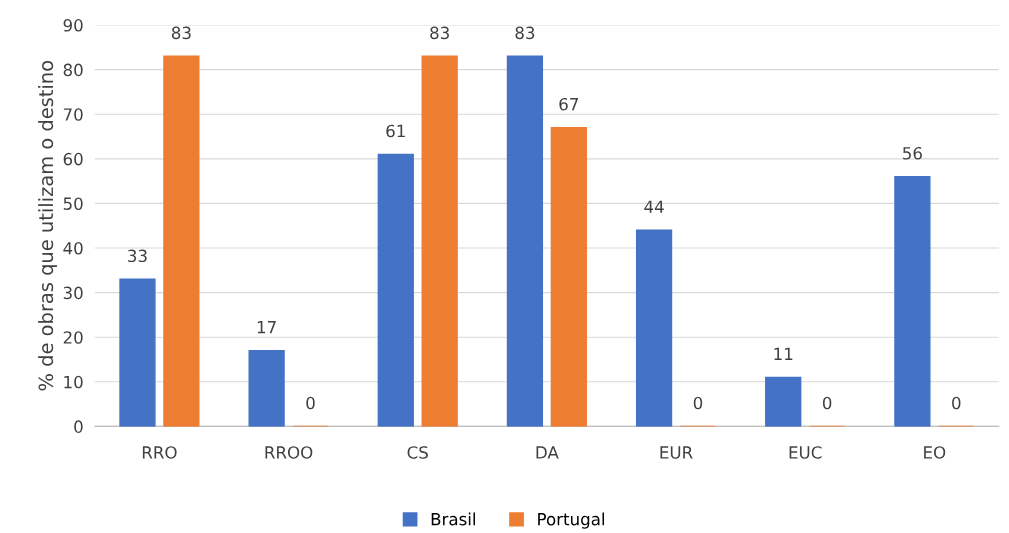  Describe the element at coordinates (137, 256) in the screenshot. I see `data-label: 33` at that location.